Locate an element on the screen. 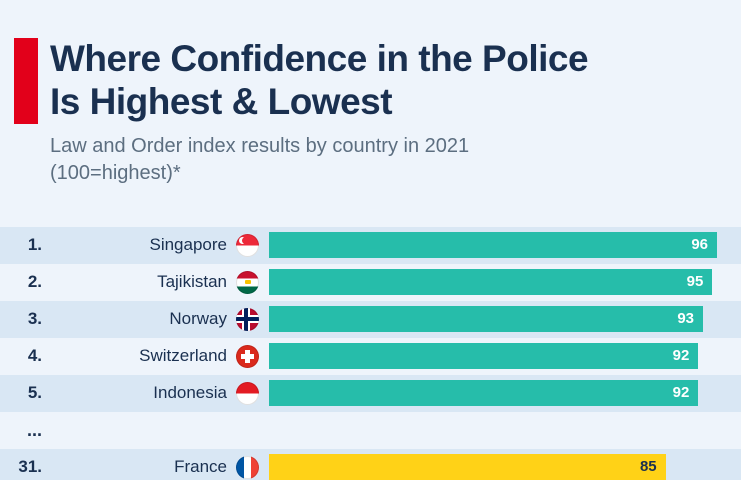 This screenshot has height=486, width=741. bar-track: 95 is located at coordinates (493, 282).